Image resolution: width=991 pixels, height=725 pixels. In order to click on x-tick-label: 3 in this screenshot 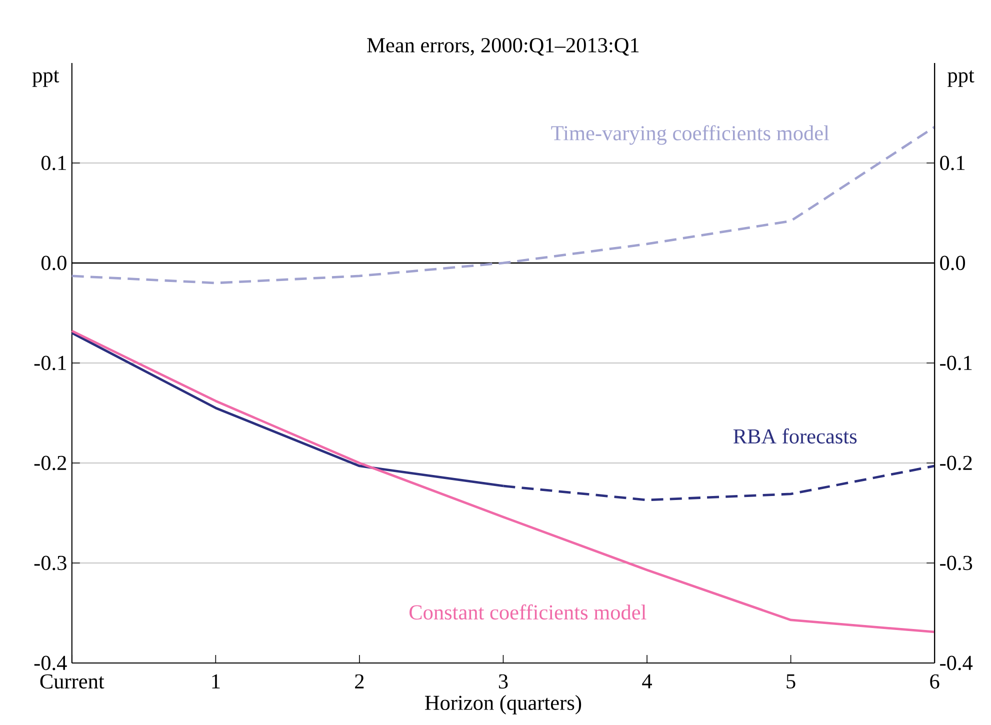, I will do `click(503, 681)`.